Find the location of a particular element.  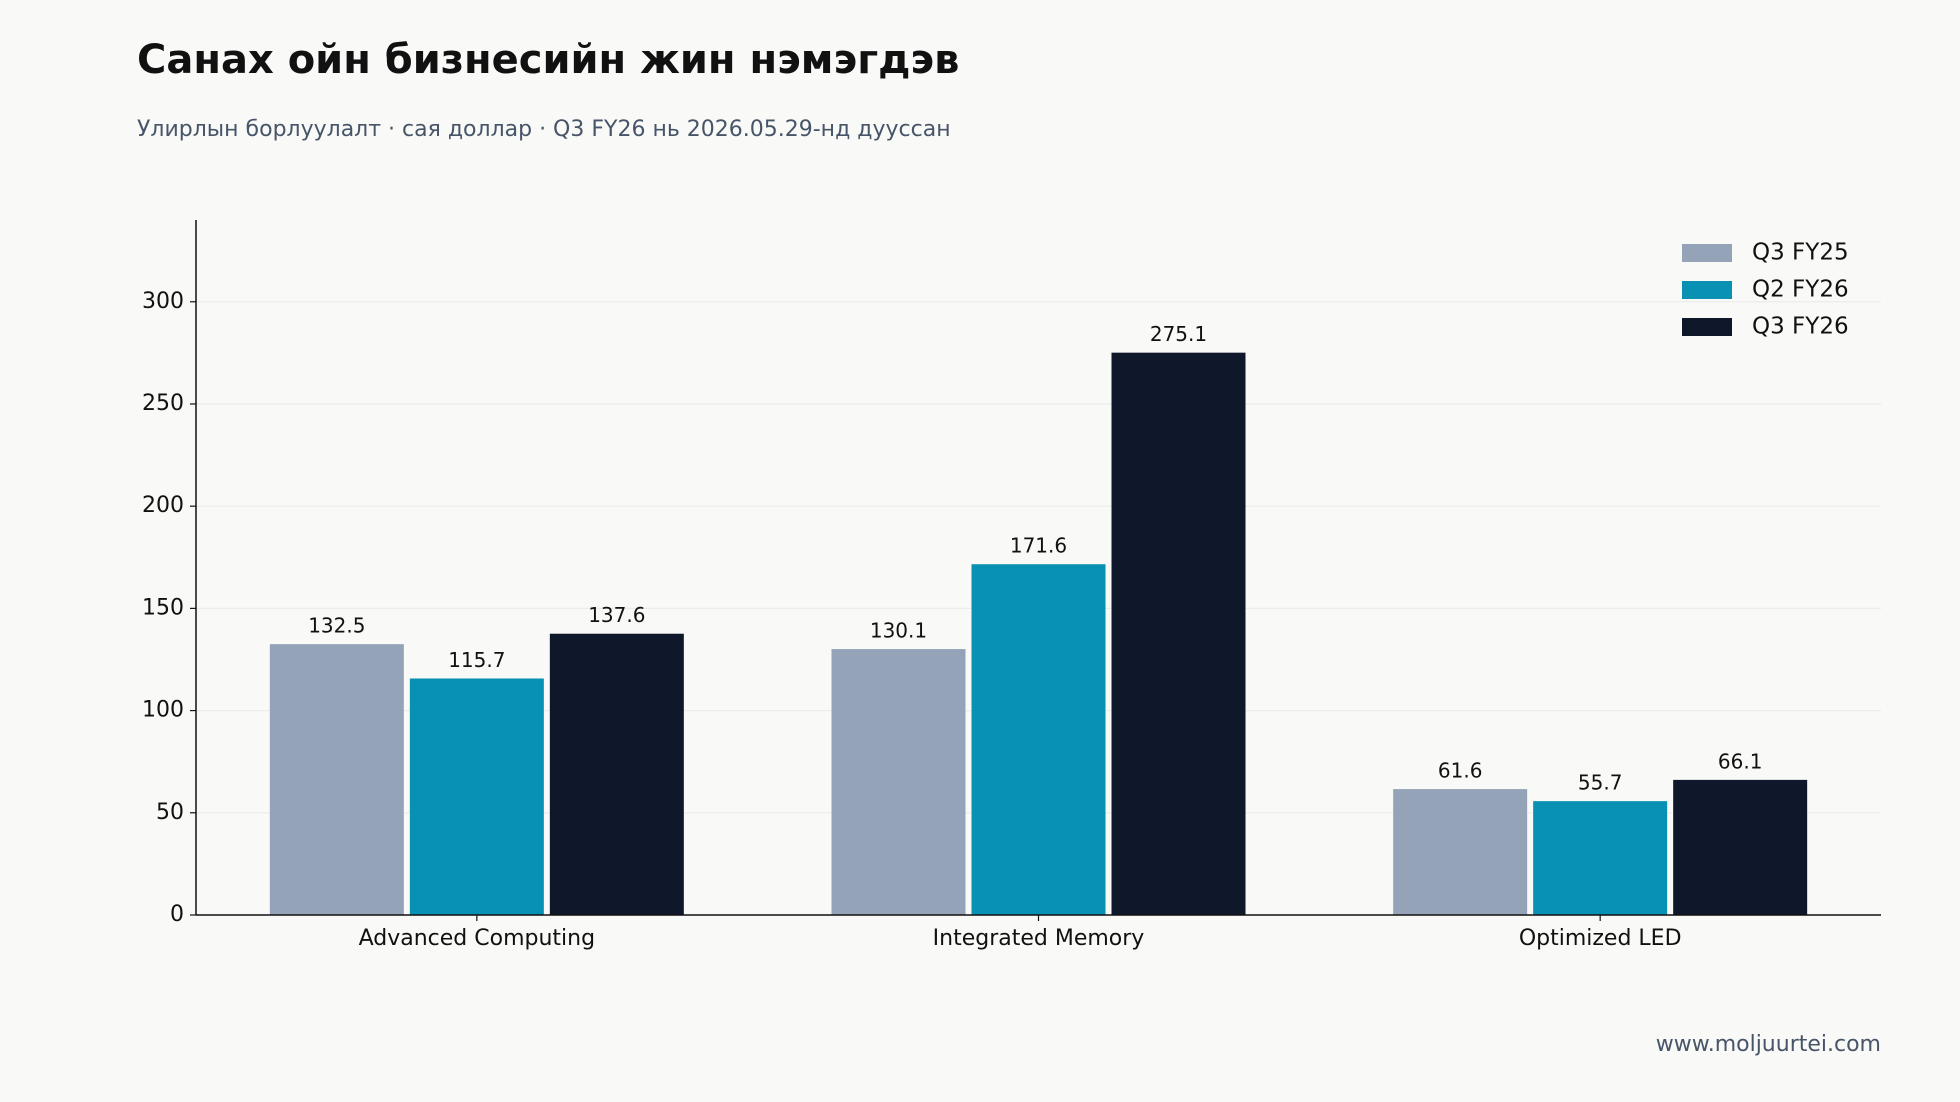

source: www.moljuurtei.com is located at coordinates (1768, 1044).